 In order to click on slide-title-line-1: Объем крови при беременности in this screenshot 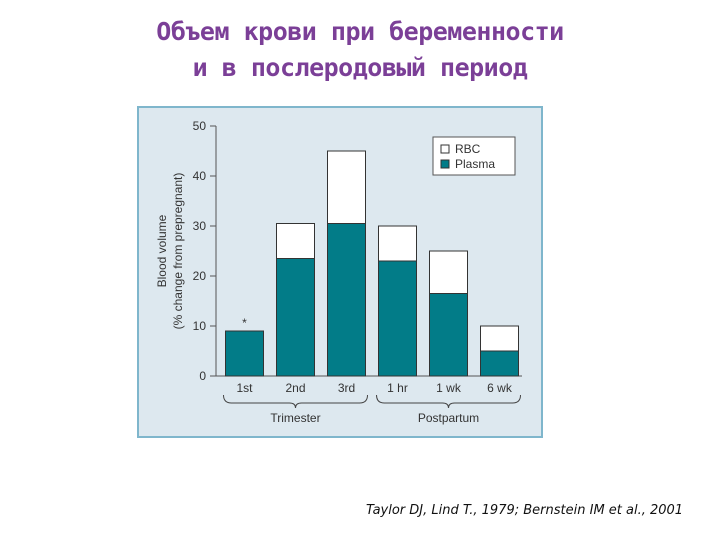, I will do `click(360, 31)`.